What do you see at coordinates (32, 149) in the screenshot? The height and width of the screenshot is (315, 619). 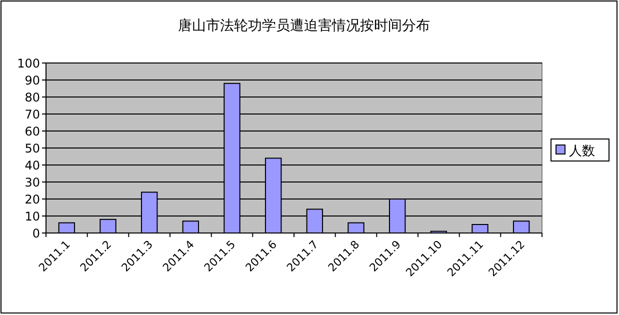 I see `y-tick-label: 50` at bounding box center [32, 149].